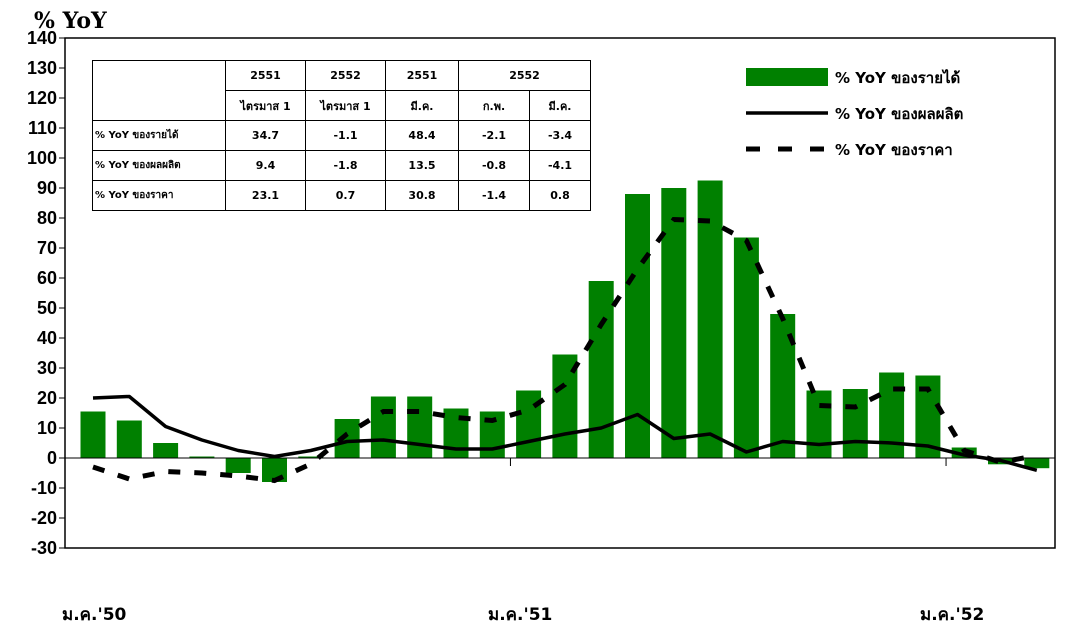 The height and width of the screenshot is (628, 1066). What do you see at coordinates (47, 248) in the screenshot?
I see `y-tick-label: 70` at bounding box center [47, 248].